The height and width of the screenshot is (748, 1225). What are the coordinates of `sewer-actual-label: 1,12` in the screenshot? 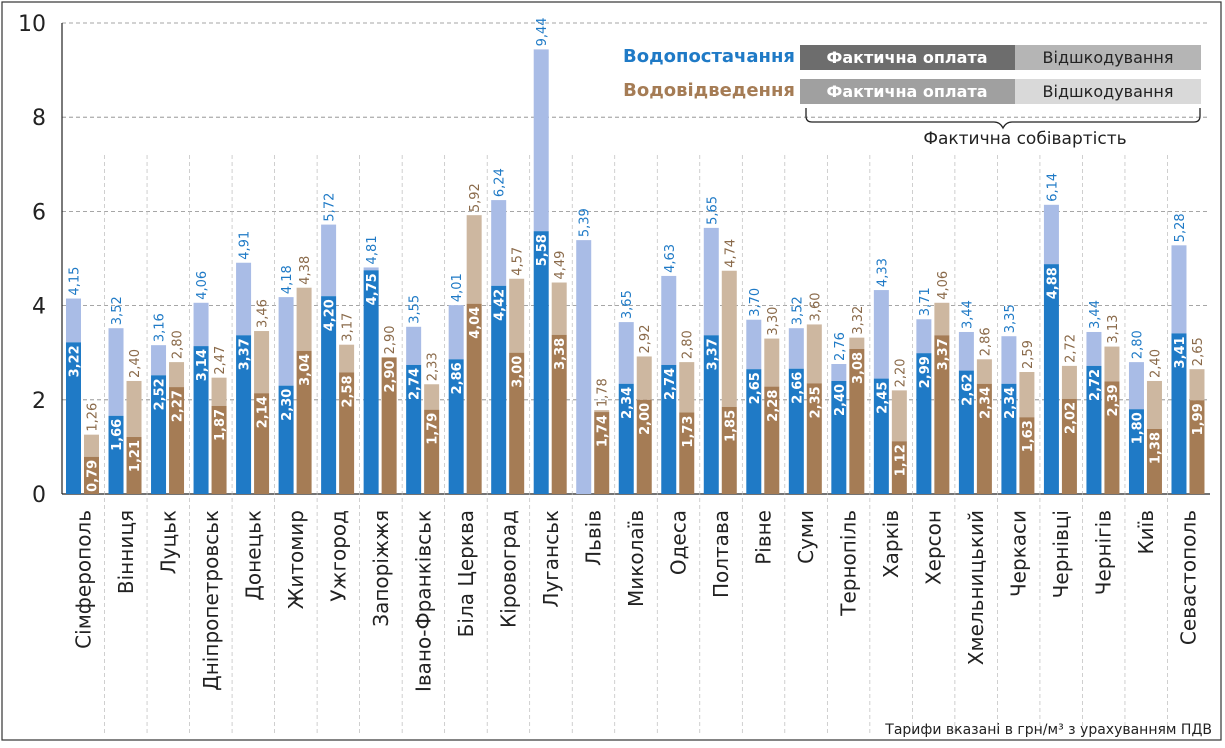 It's located at (900, 460).